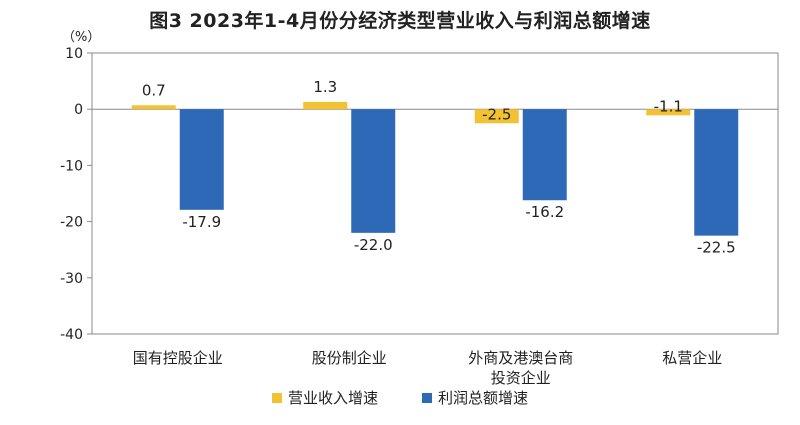 The height and width of the screenshot is (425, 800). I want to click on legend-label-revenue: 营业收入增速, so click(332, 398).